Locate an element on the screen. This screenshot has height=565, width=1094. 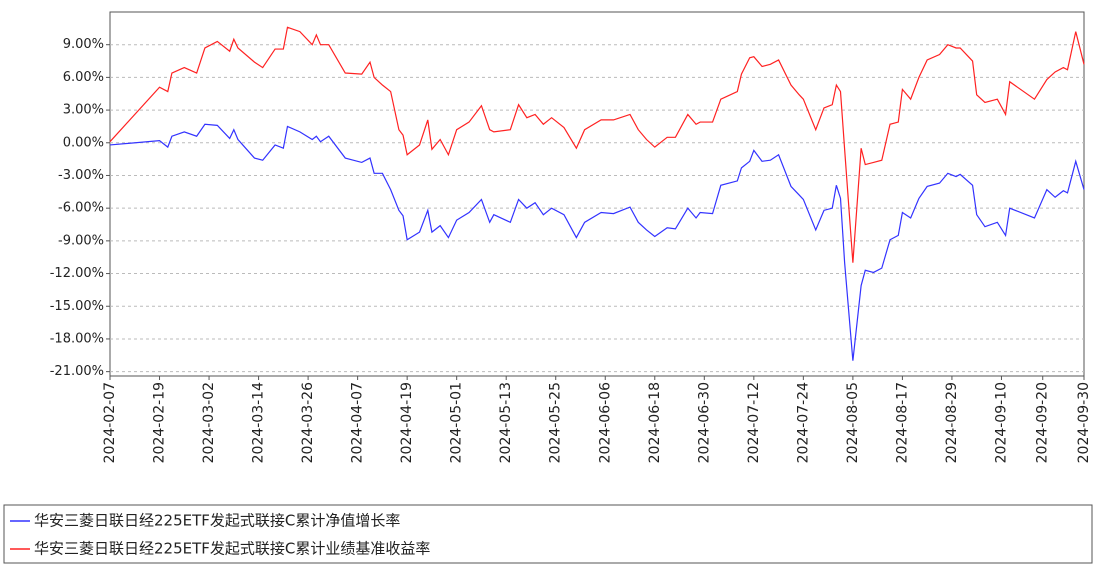
x-tick-label: 2024-03-26 is located at coordinates (308, 422).